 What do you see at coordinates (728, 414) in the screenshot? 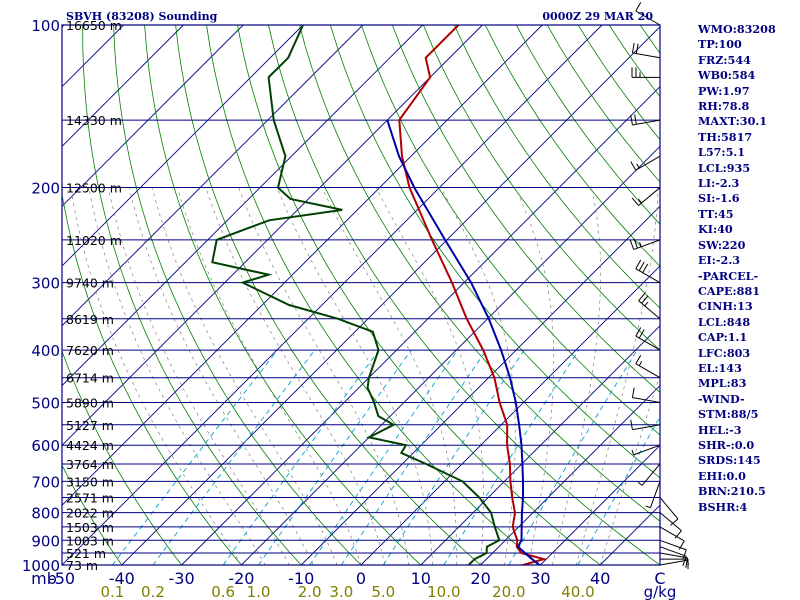
I see `parameter-item: STM:88/5` at bounding box center [728, 414].